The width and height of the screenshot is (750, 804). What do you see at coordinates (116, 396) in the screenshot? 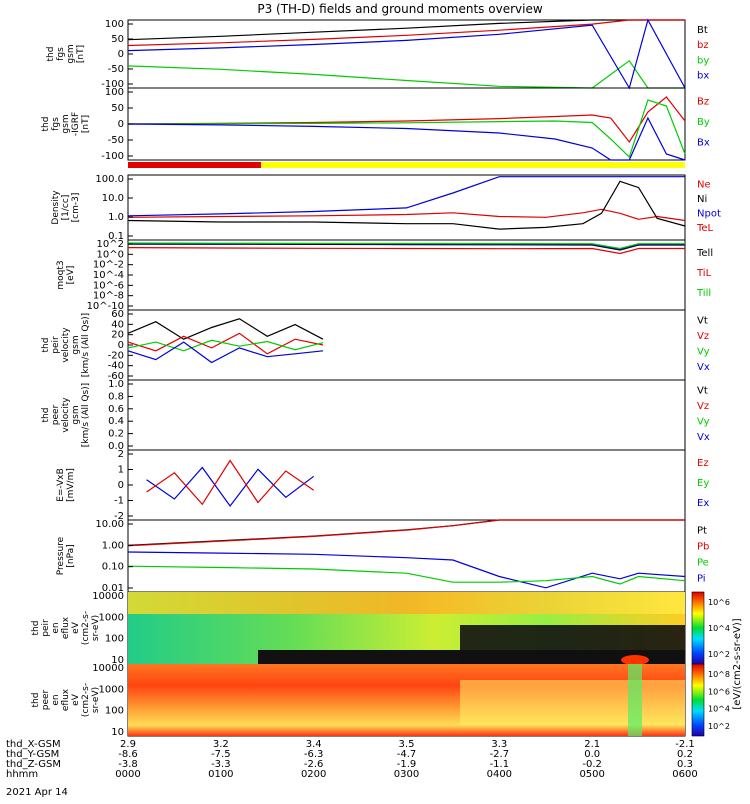
I see `y-tick-label: 0.8` at bounding box center [116, 396].